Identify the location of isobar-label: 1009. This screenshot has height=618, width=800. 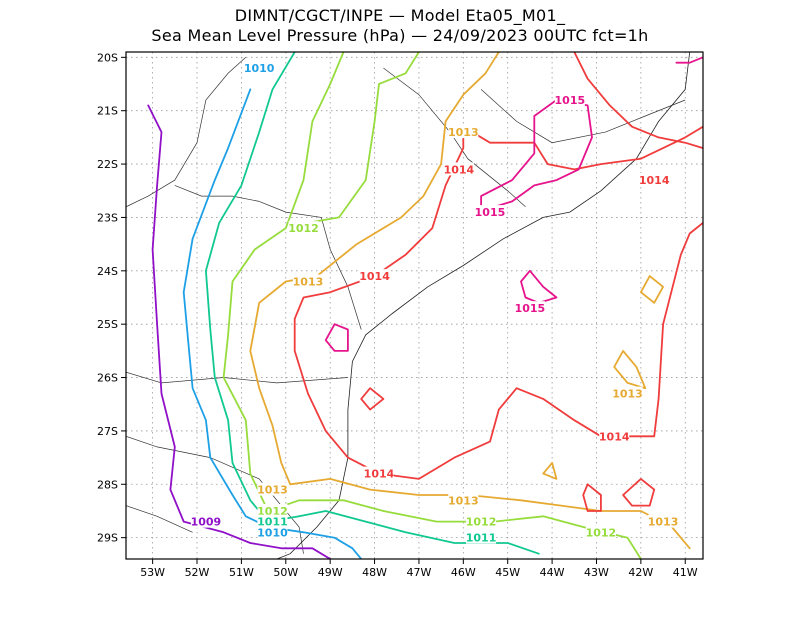
(206, 522).